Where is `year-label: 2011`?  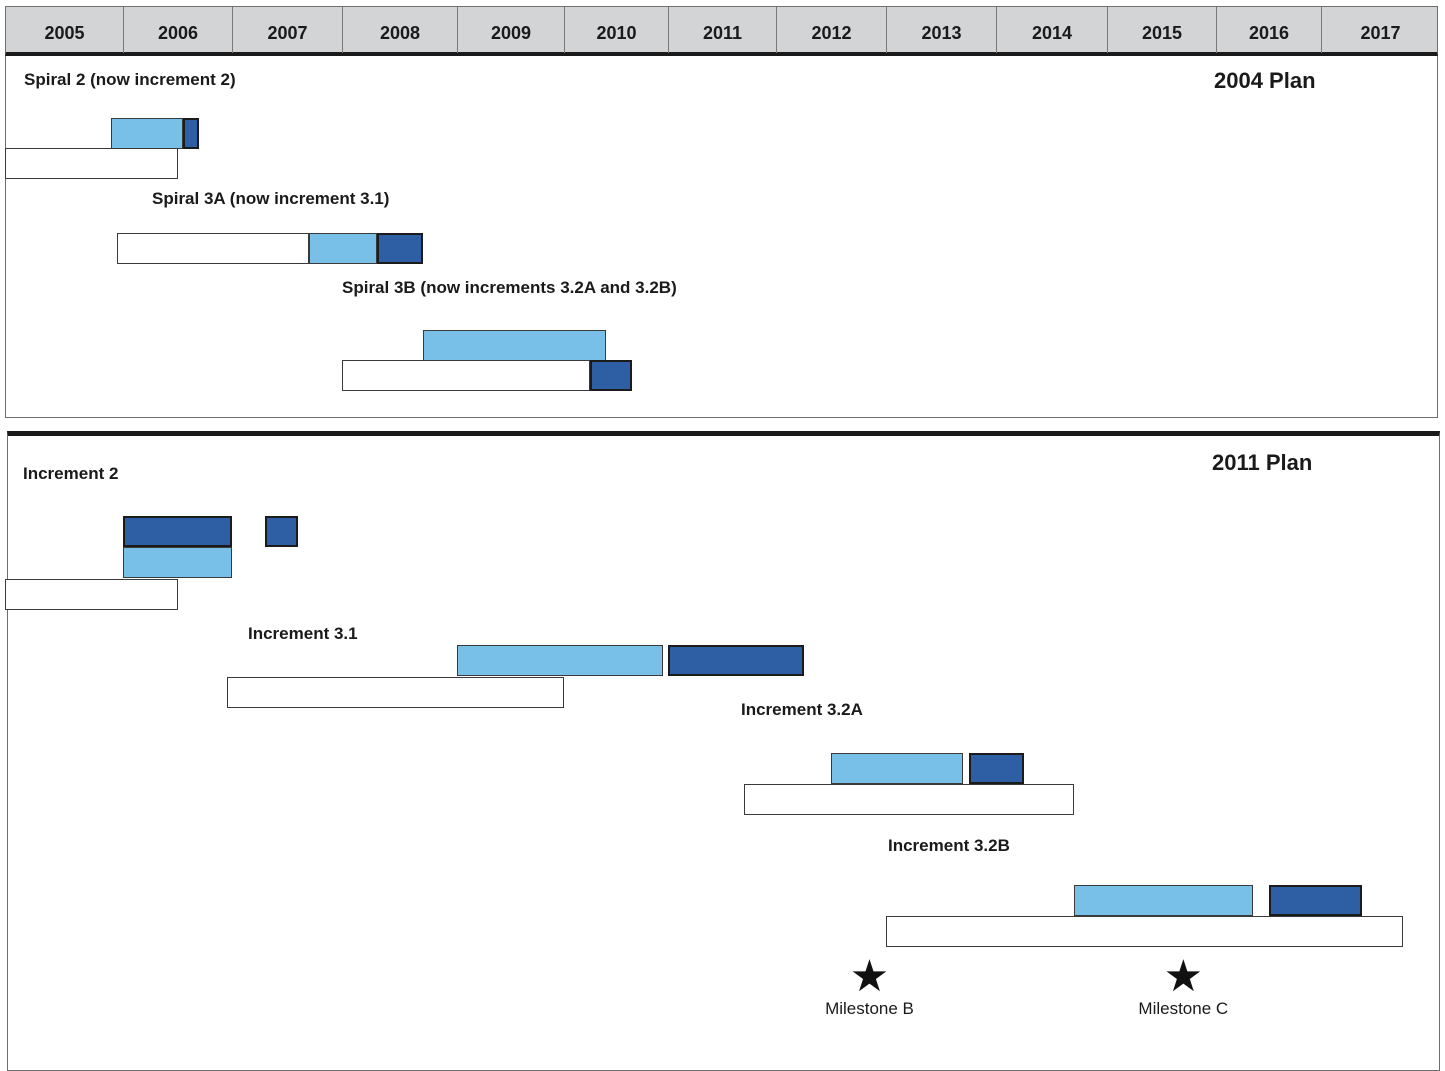
year-label: 2011 is located at coordinates (723, 30).